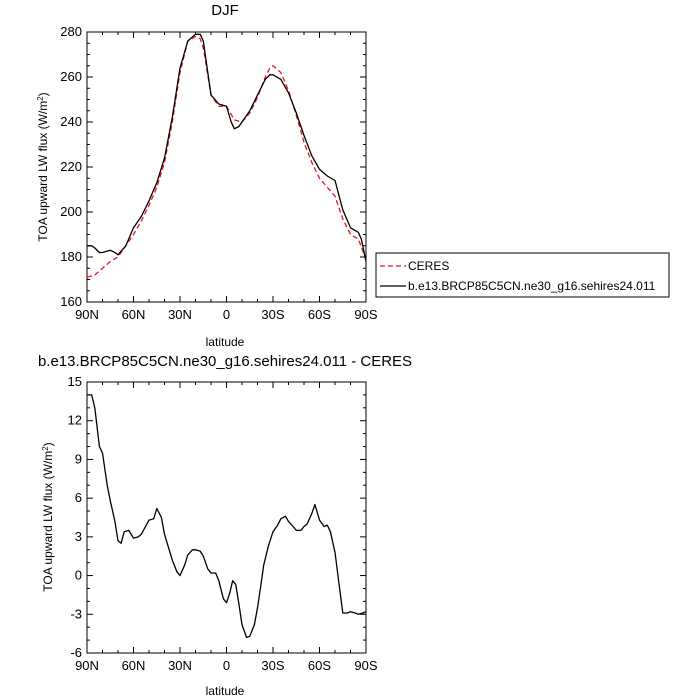  What do you see at coordinates (75, 420) in the screenshot?
I see `bottom-ytick-label: 12` at bounding box center [75, 420].